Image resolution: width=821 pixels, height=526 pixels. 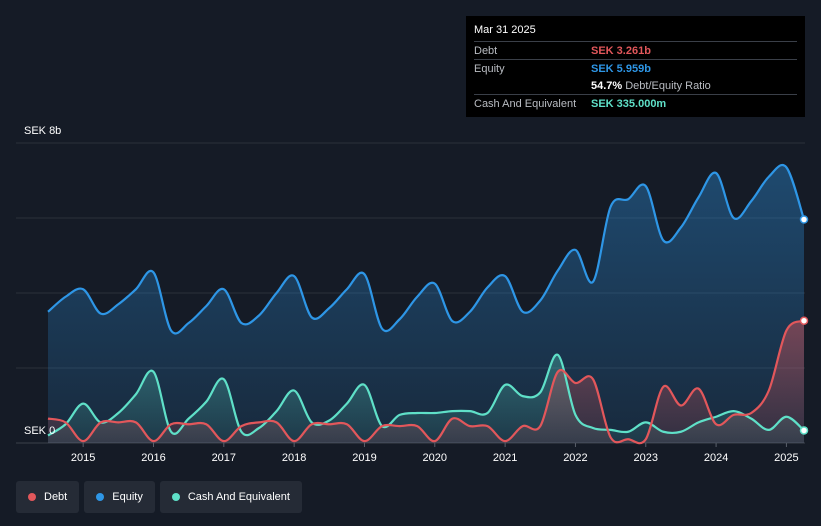 I want to click on legend-item-equity: Equity, so click(x=119, y=497).